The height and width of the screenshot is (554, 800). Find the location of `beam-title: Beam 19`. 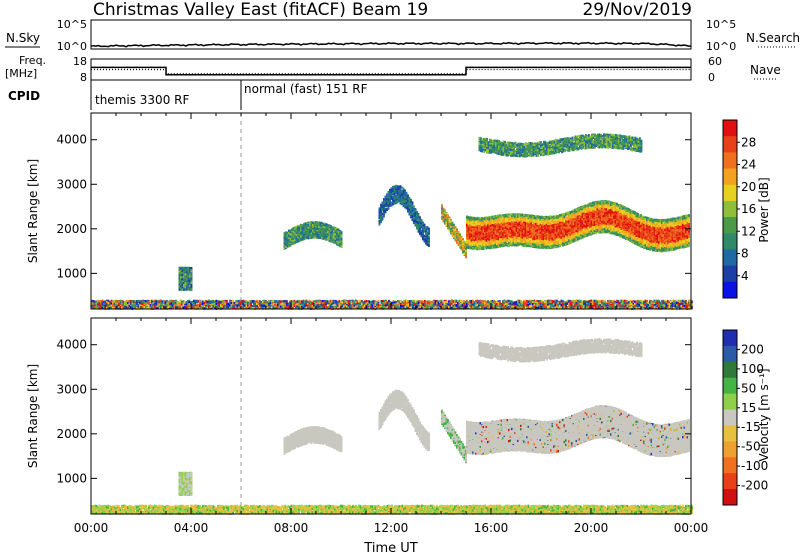

beam-title: Beam 19 is located at coordinates (390, 10).